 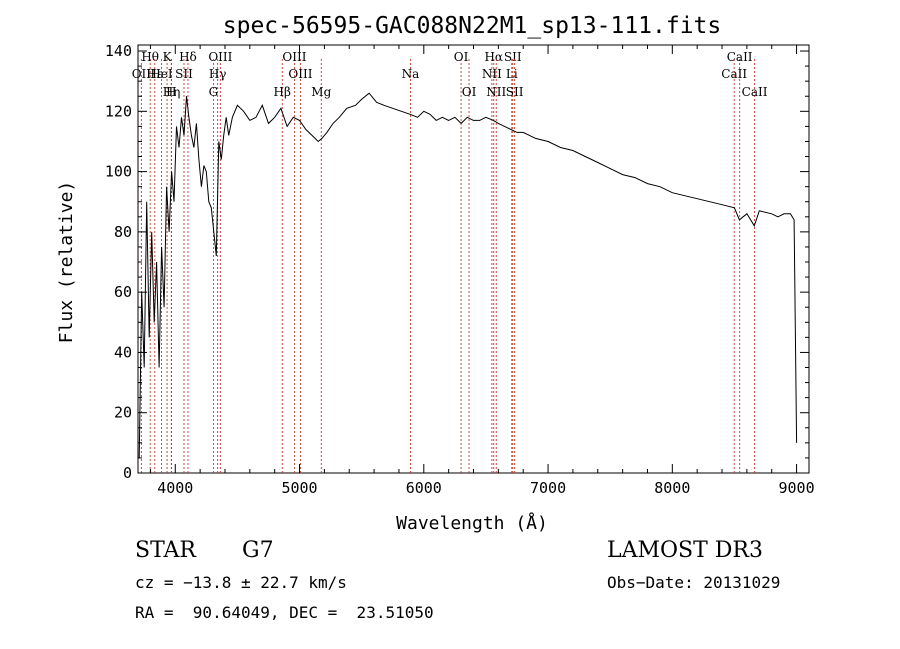 I want to click on line-marker-label: K, so click(x=168, y=57).